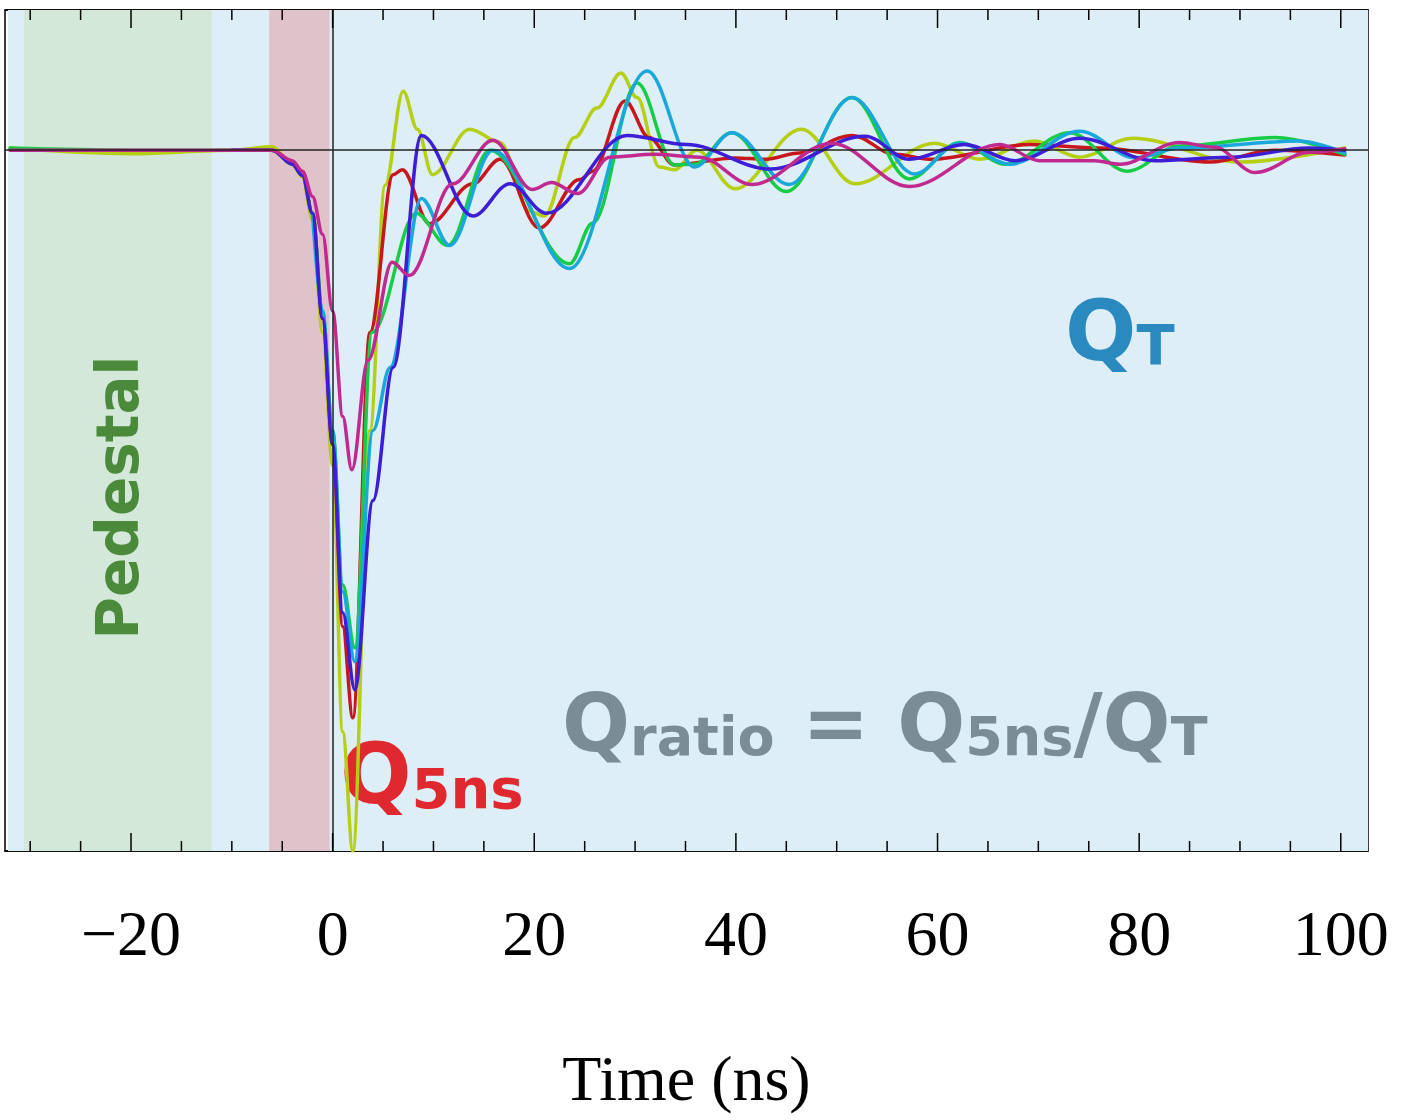  I want to click on x-tick-label: 80, so click(1139, 933).